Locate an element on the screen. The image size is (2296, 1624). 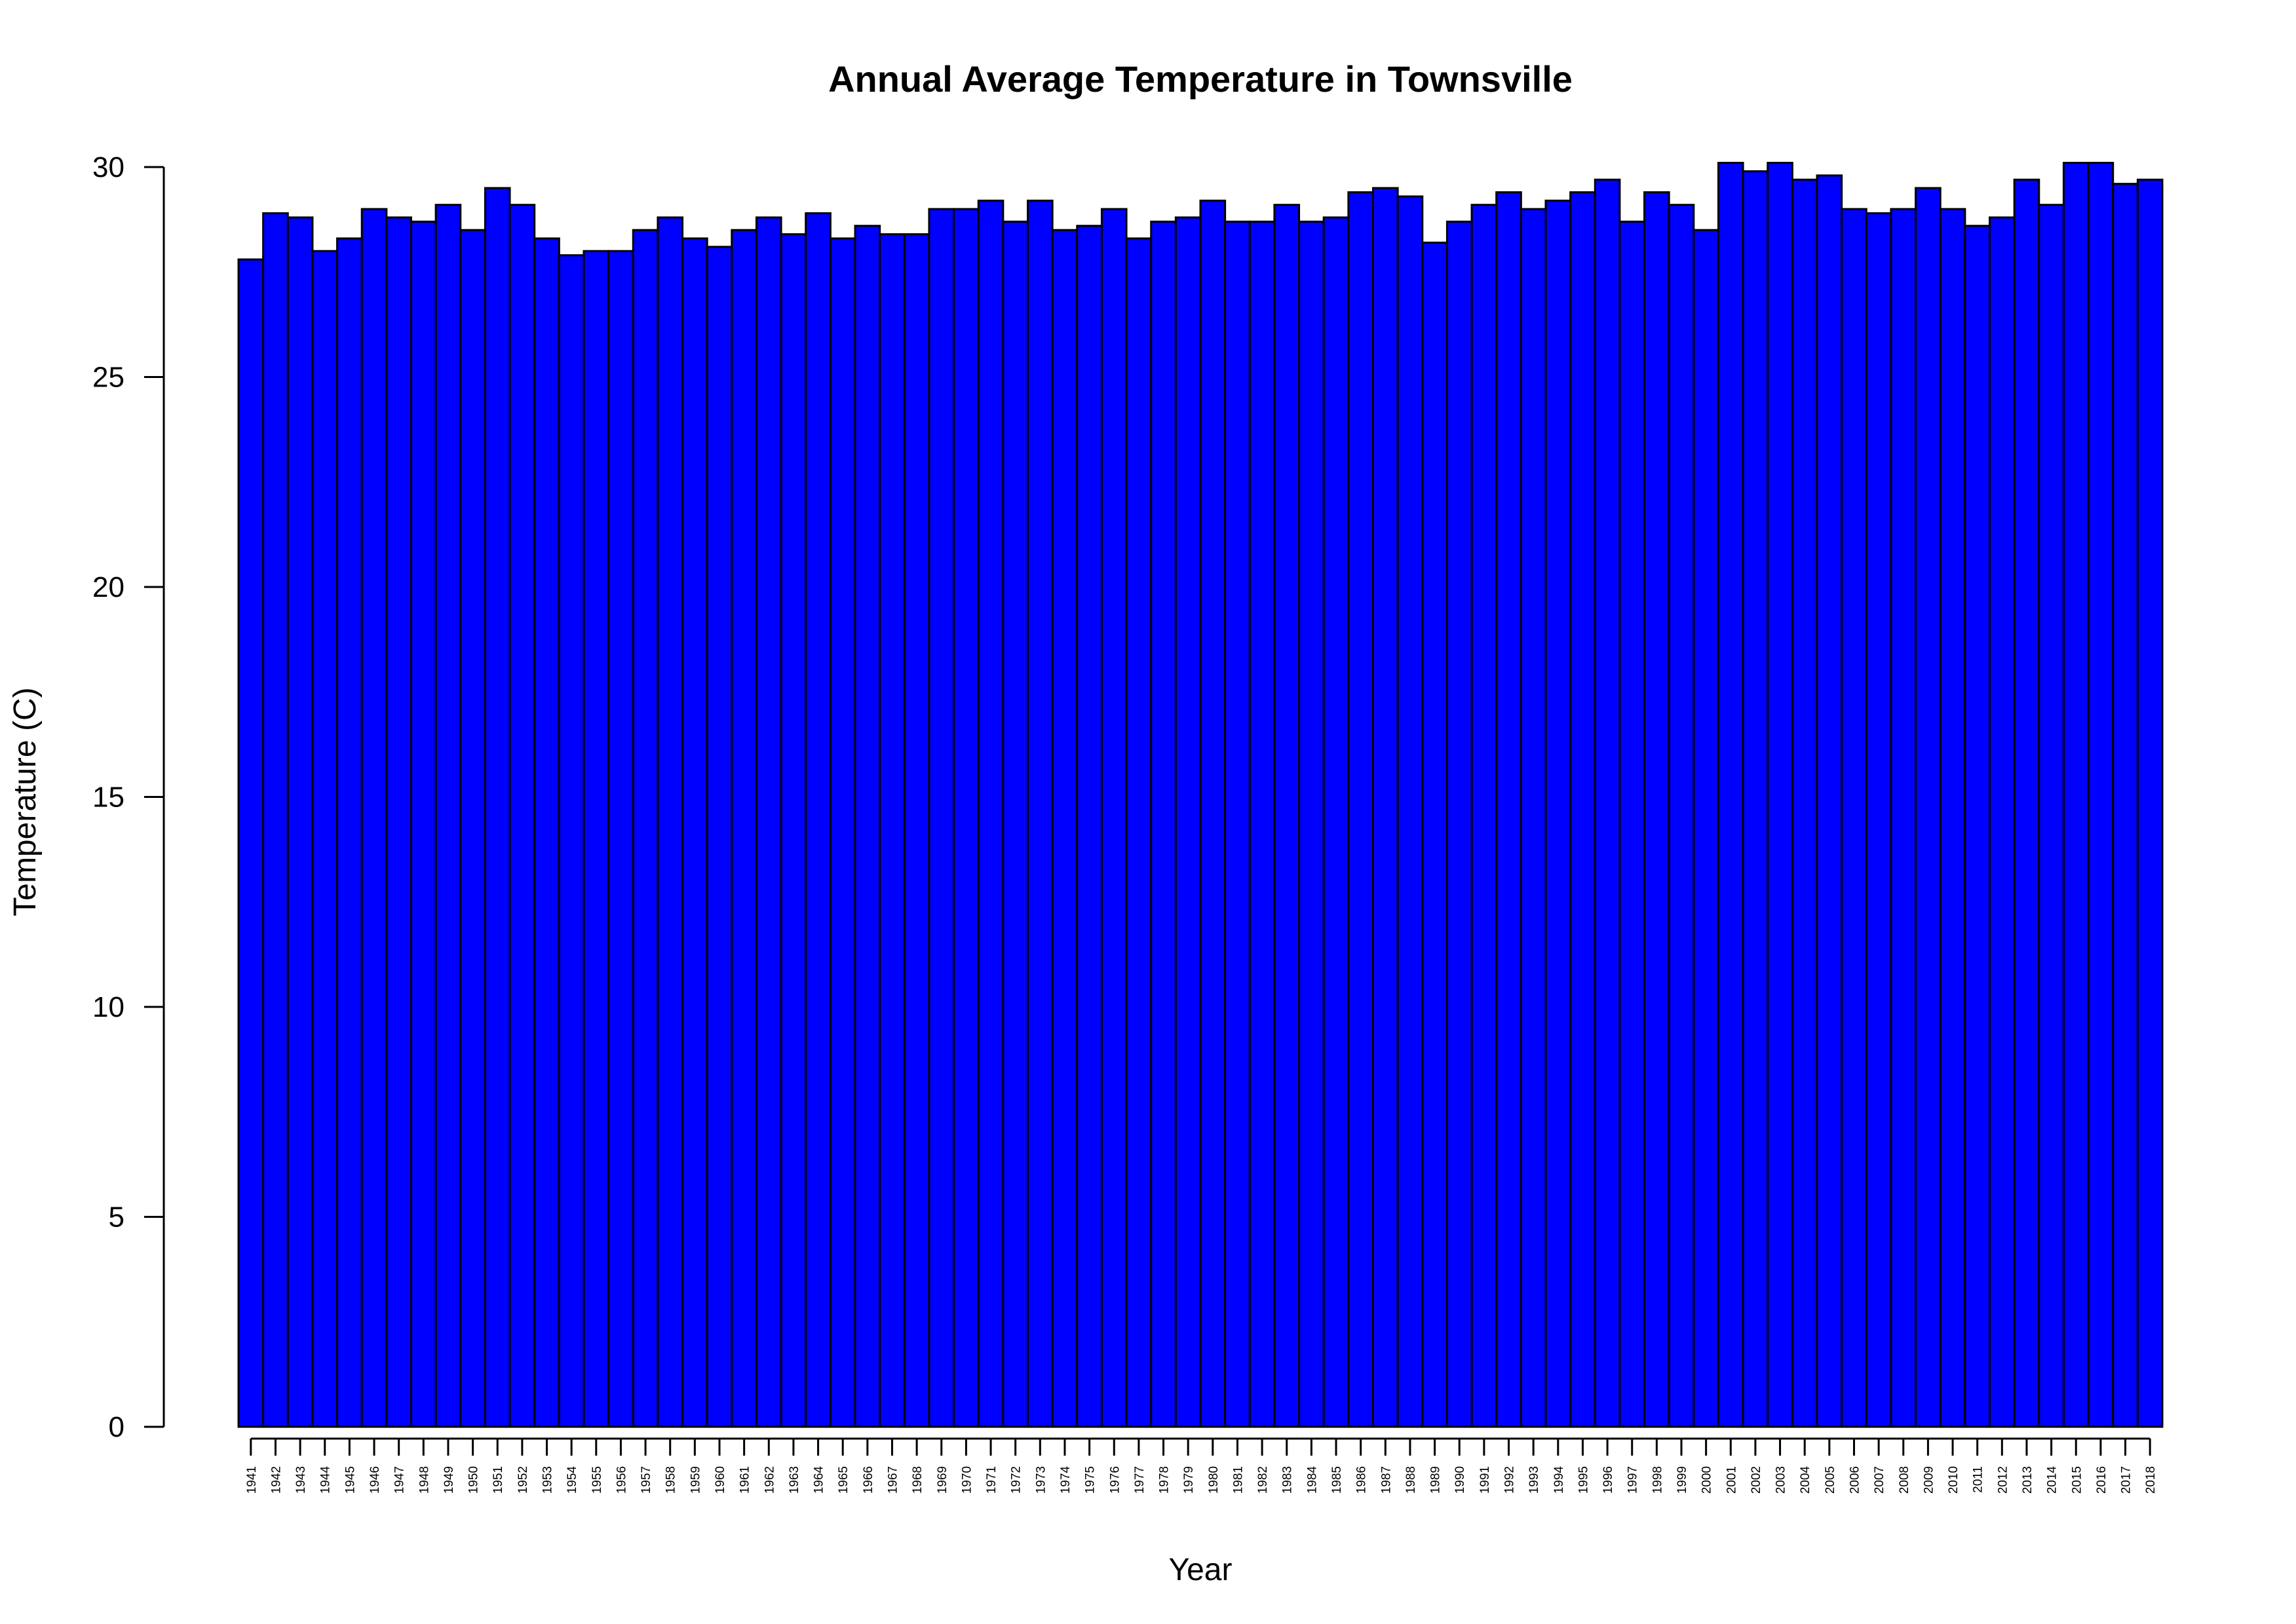
bar-1946 is located at coordinates (374, 818).